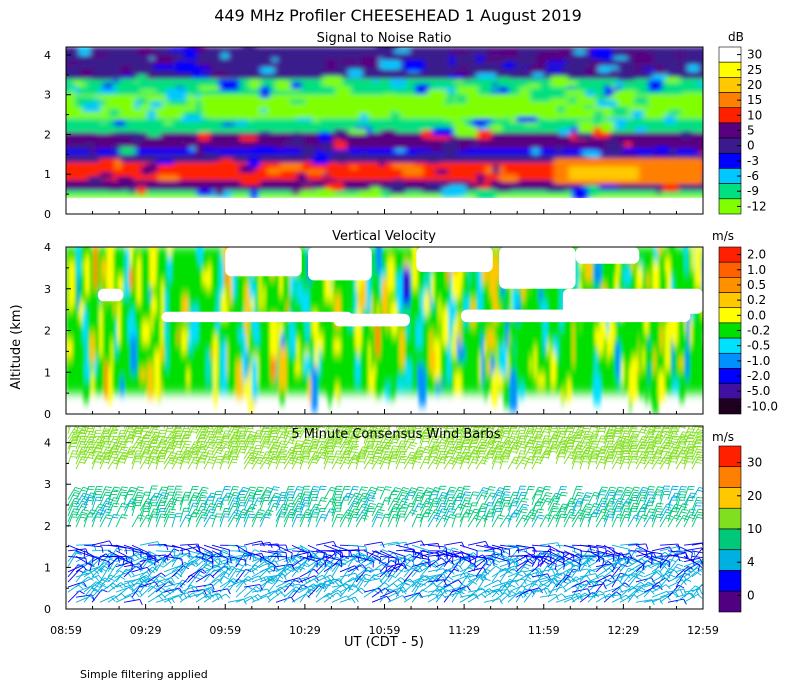 The image size is (800, 700). Describe the element at coordinates (758, 361) in the screenshot. I see `colorbar-label: -1.0` at that location.